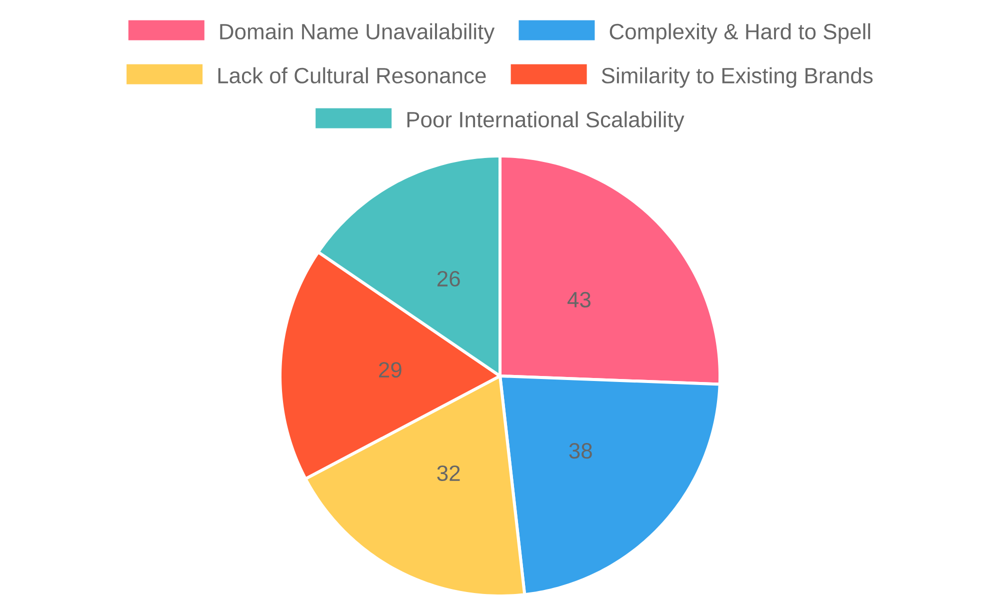 The image size is (1000, 600). I want to click on legend-label: Lack of Cultural Resonance, so click(352, 75).